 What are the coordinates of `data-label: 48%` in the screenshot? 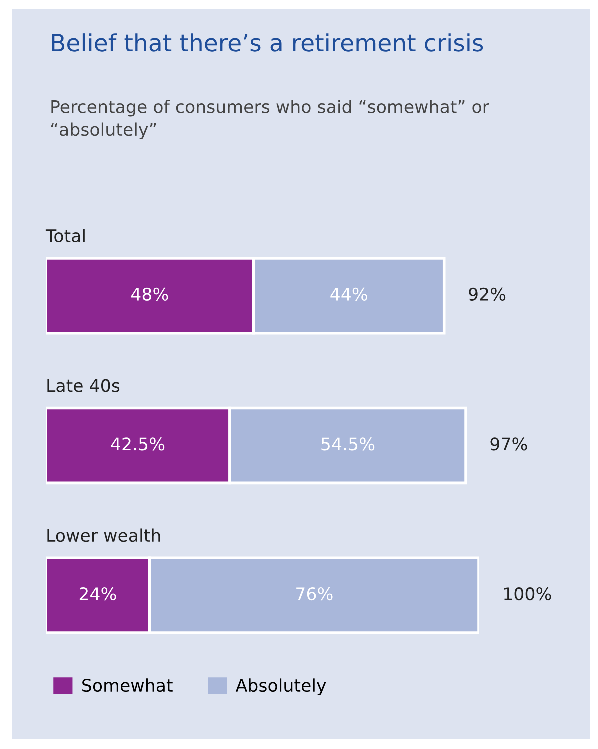 It's located at (149, 294).